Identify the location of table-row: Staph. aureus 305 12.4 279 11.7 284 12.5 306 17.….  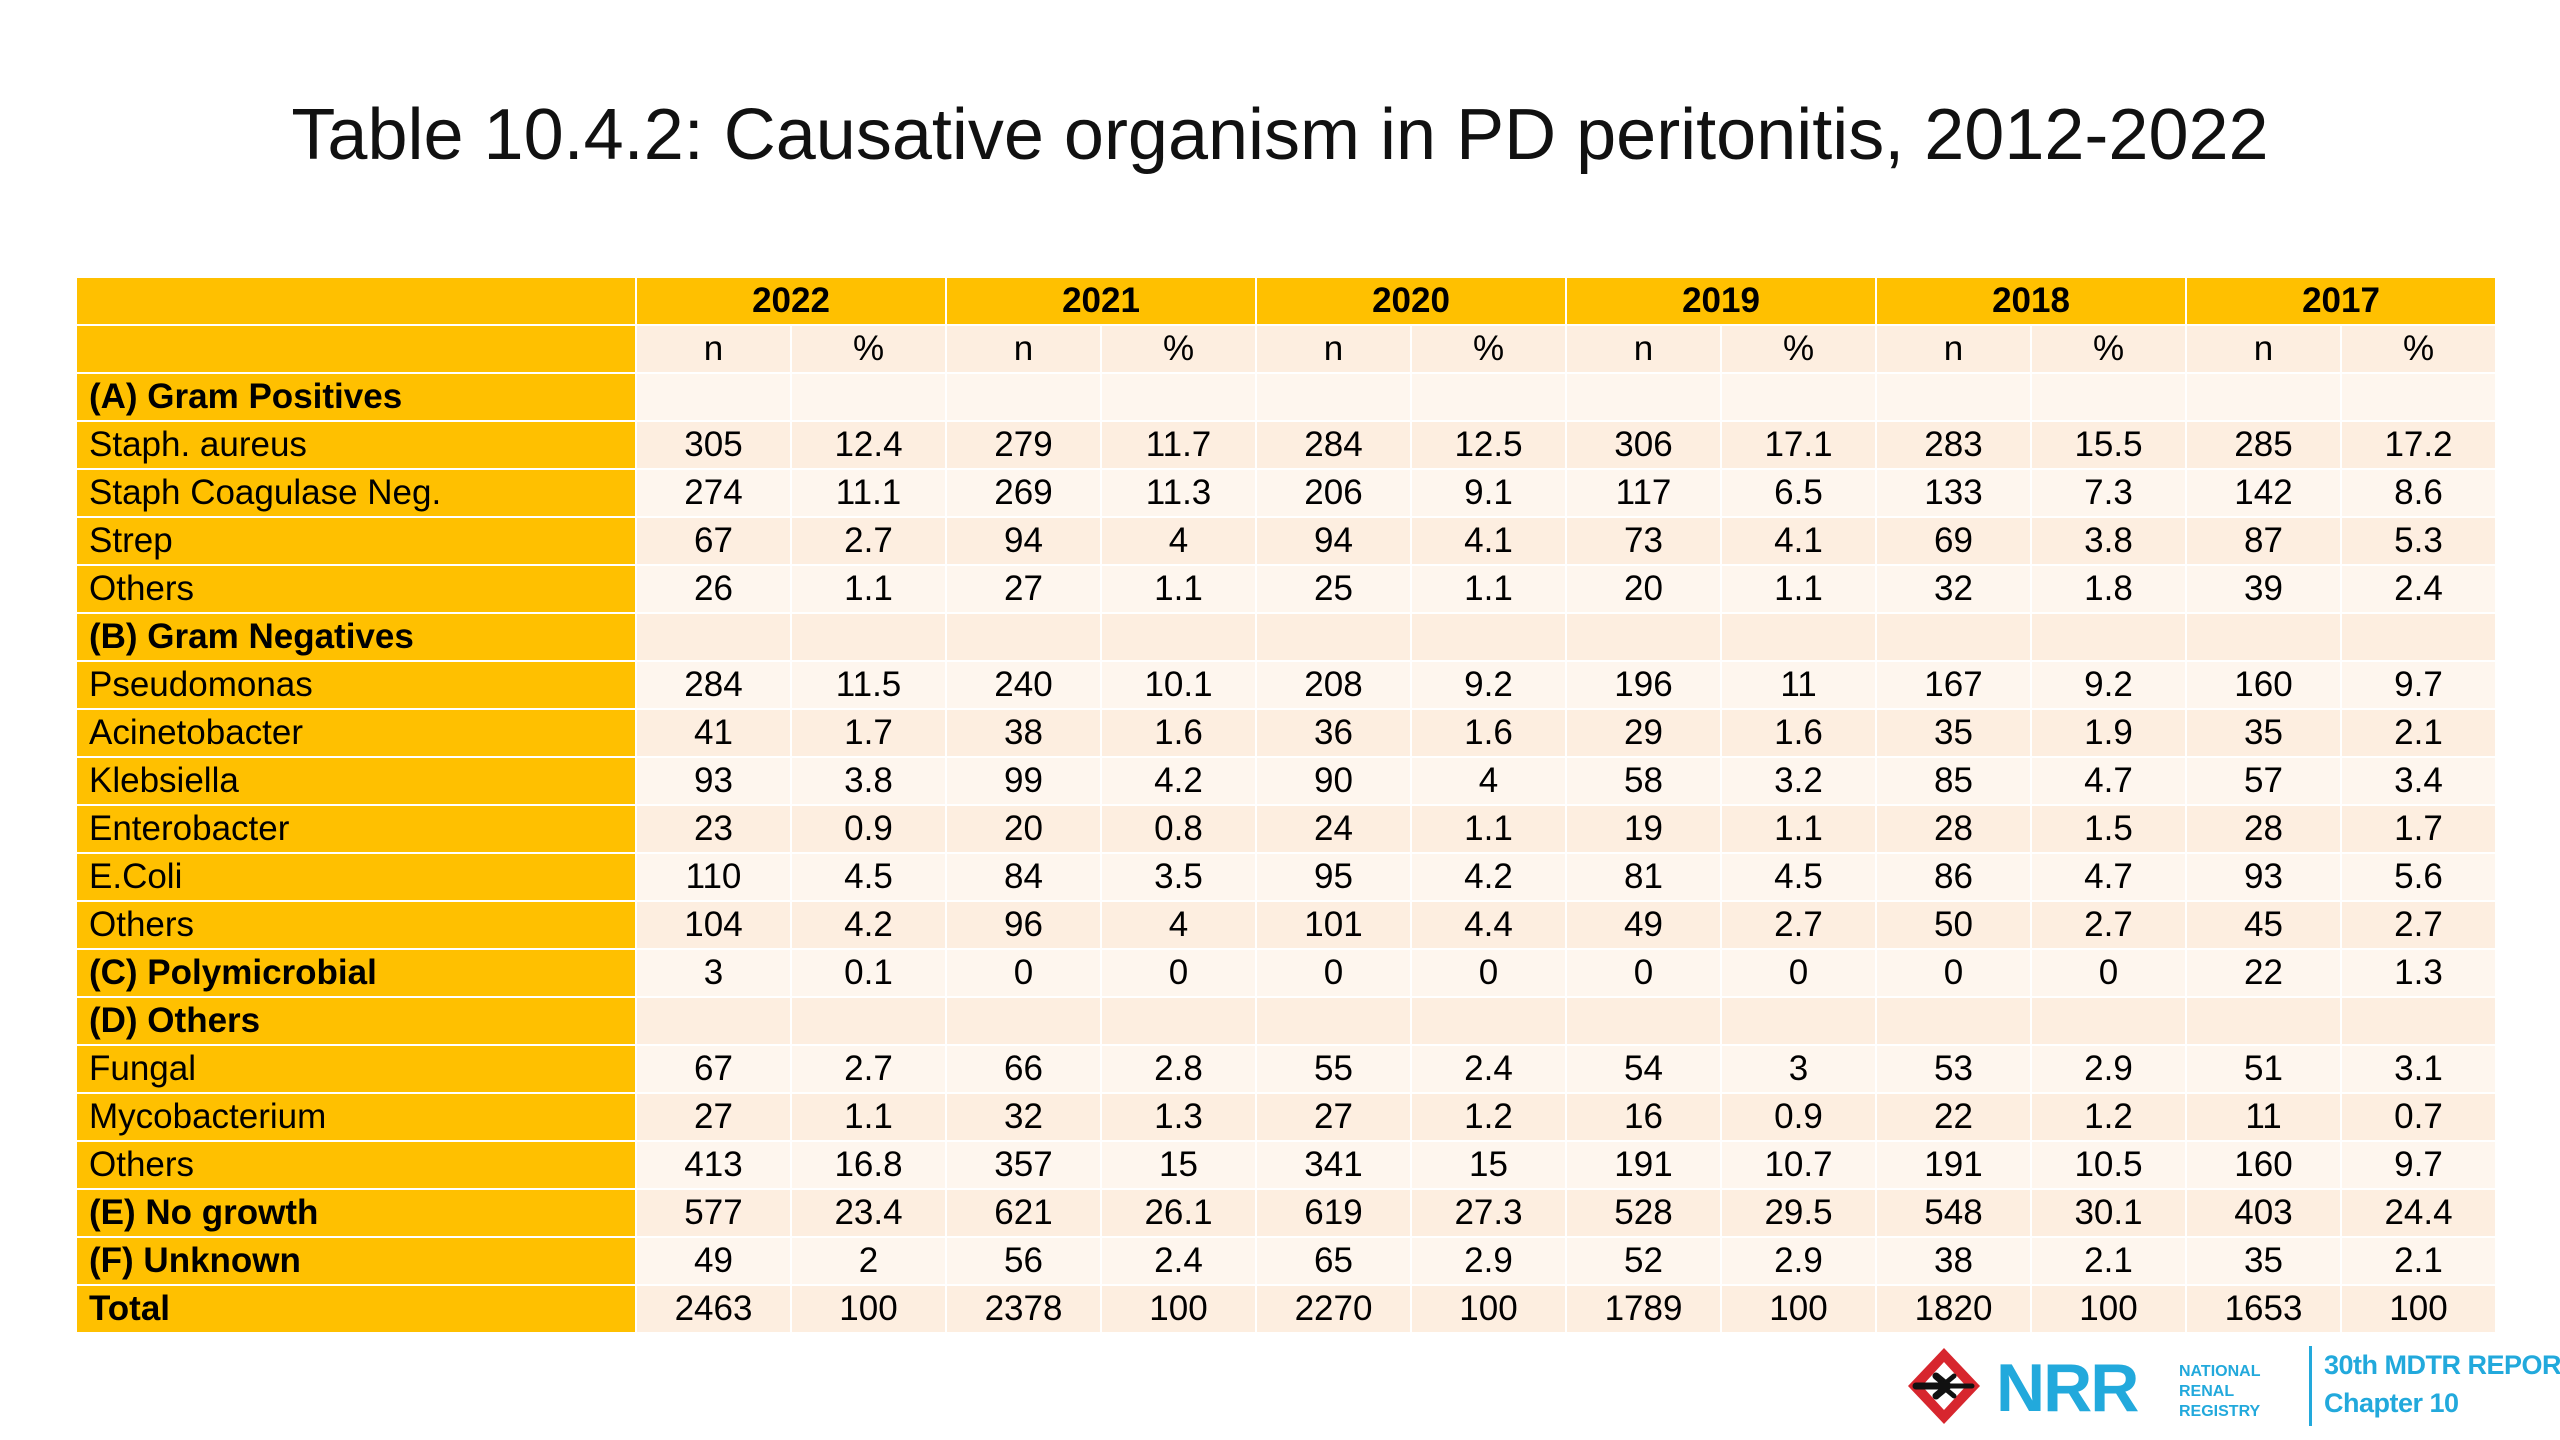
(1287, 446).